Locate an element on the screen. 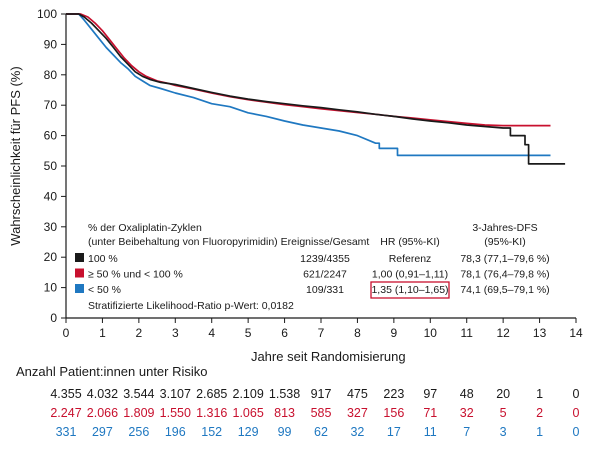 Image resolution: width=600 pixels, height=461 pixels. risk-value-3-9: 17 is located at coordinates (394, 432).